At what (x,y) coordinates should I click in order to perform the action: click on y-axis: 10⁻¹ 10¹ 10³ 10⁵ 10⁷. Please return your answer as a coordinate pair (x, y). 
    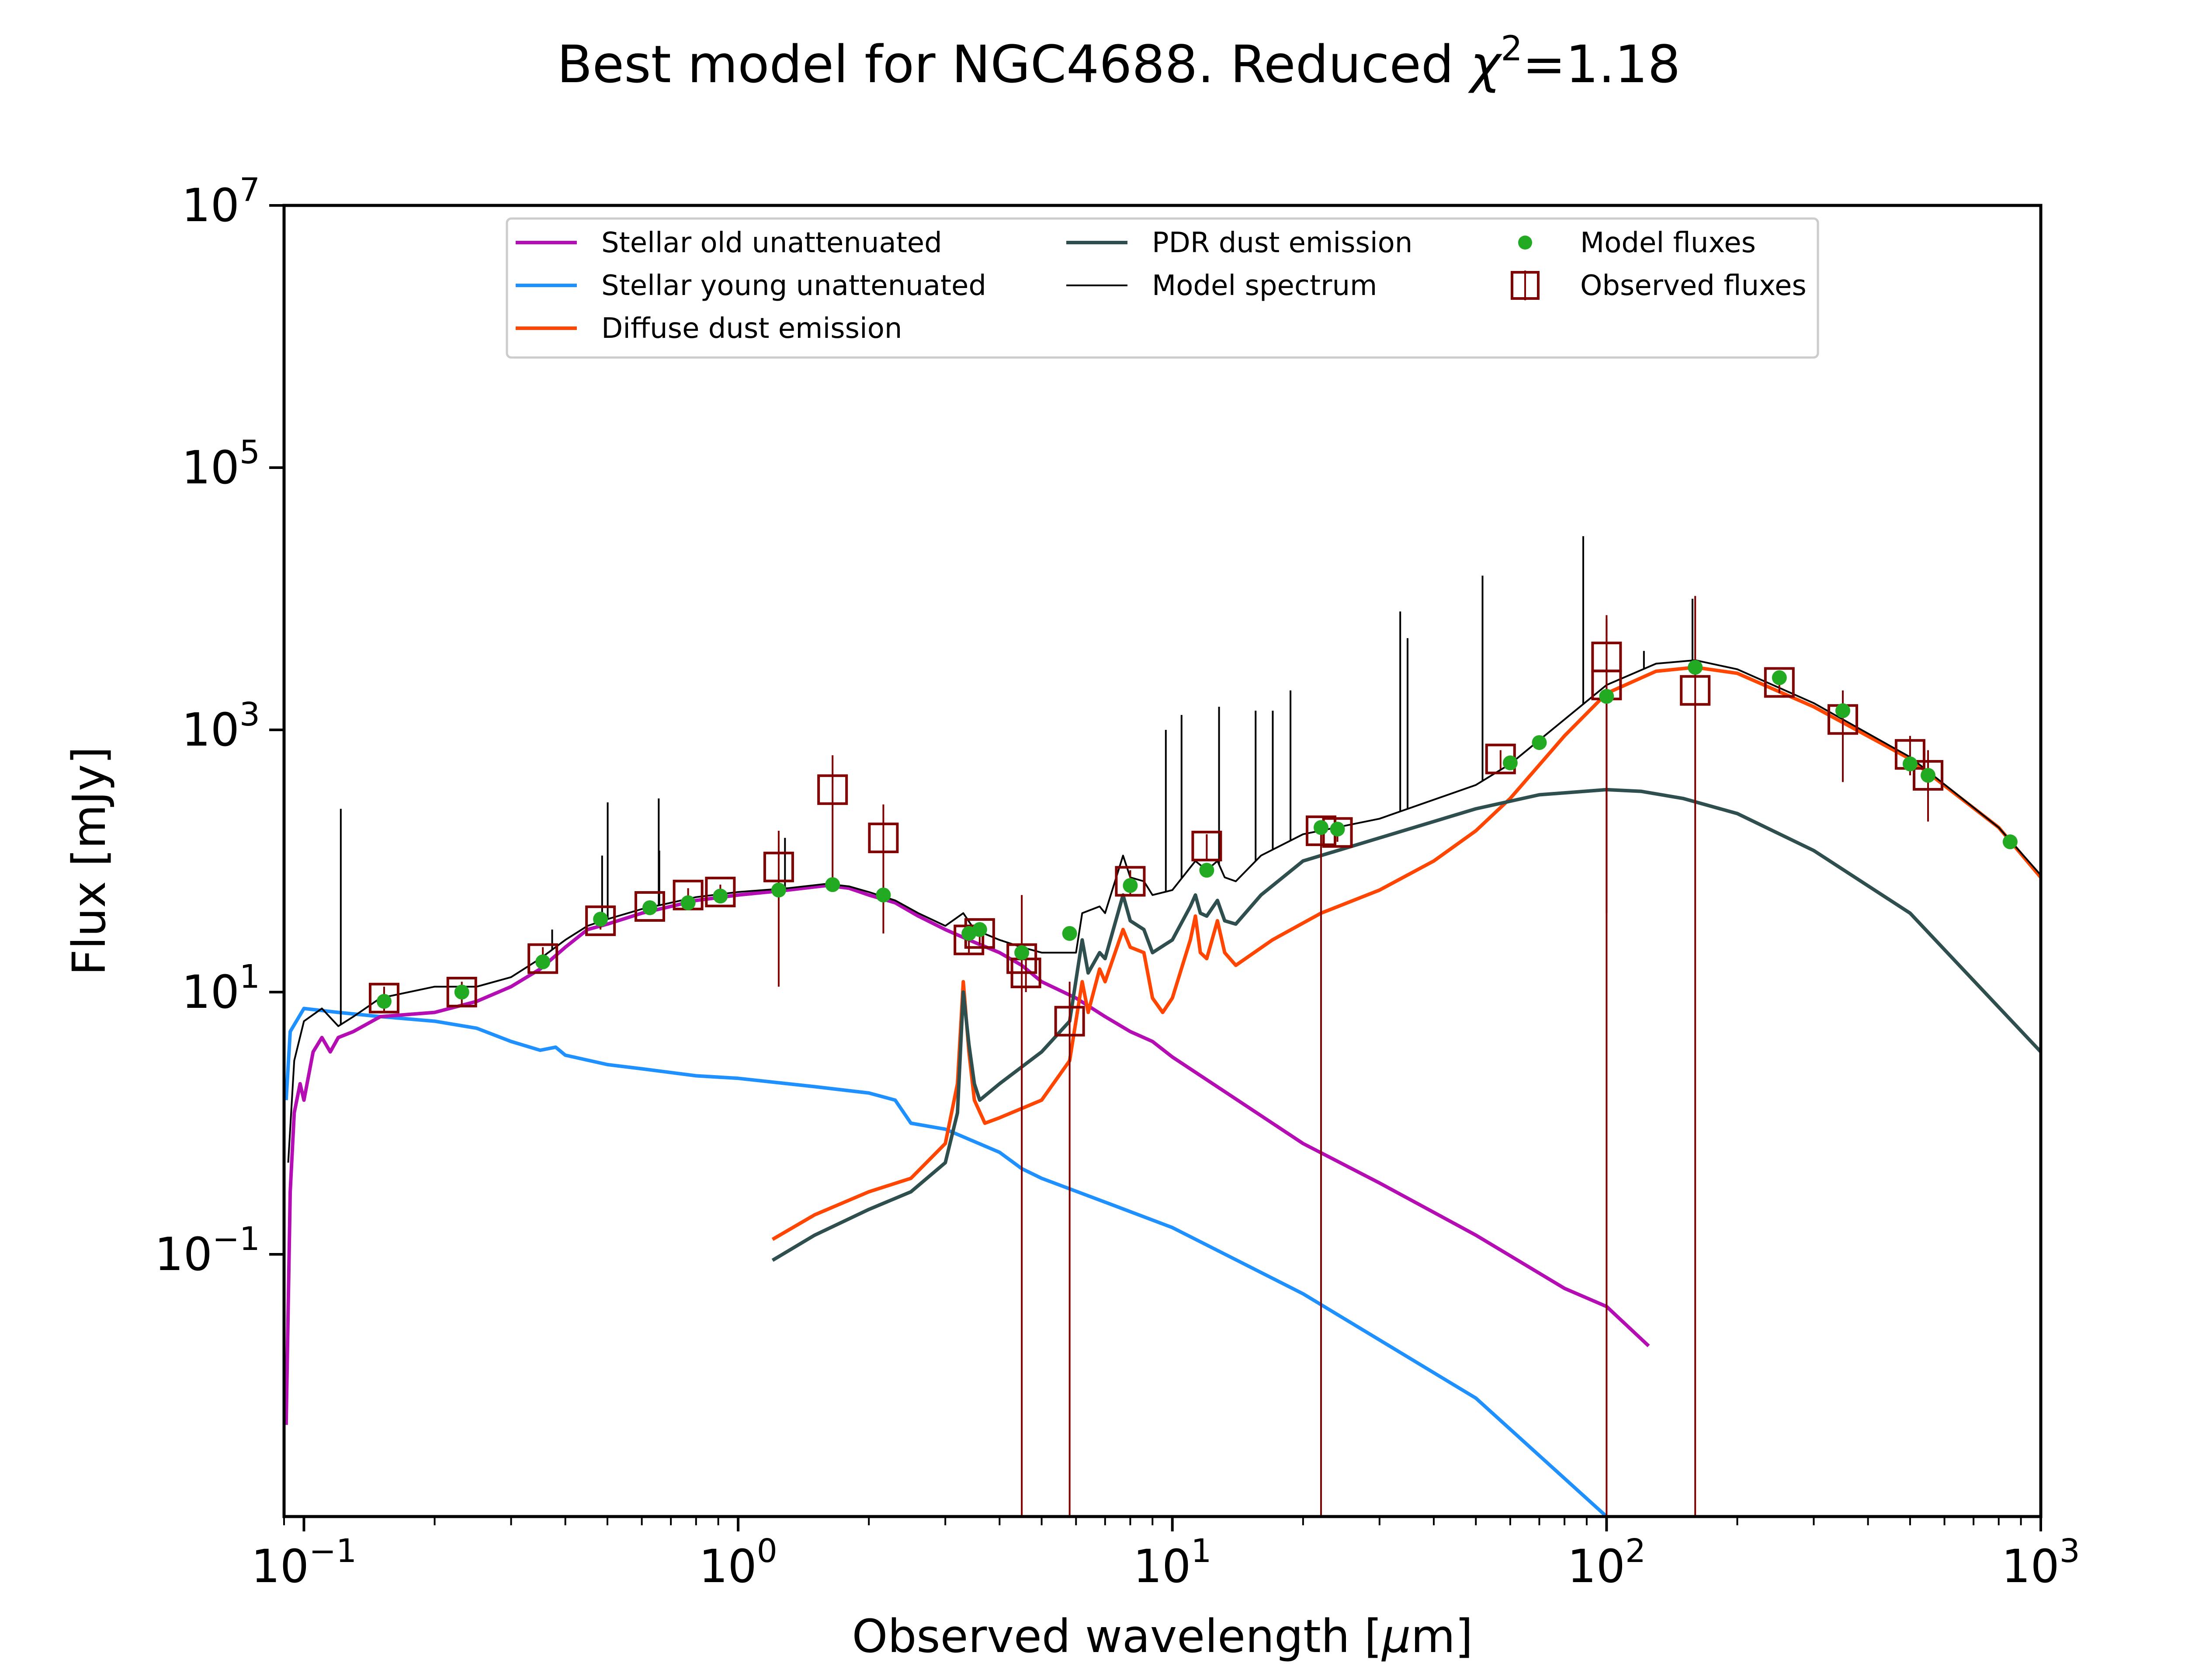
    Looking at the image, I should click on (219, 726).